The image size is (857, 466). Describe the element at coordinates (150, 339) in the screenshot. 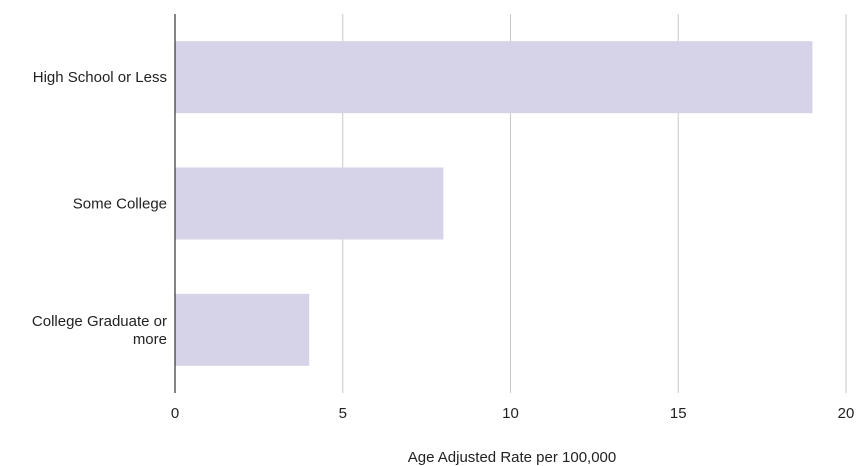

I see `category-label: more` at that location.